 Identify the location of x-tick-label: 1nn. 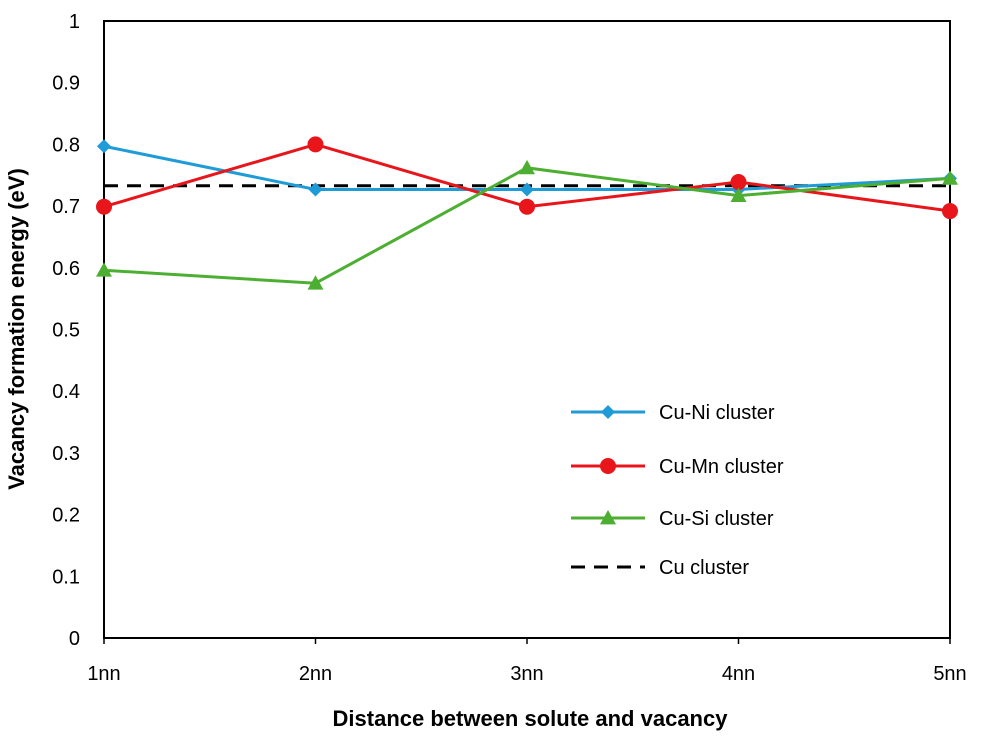
(103, 674).